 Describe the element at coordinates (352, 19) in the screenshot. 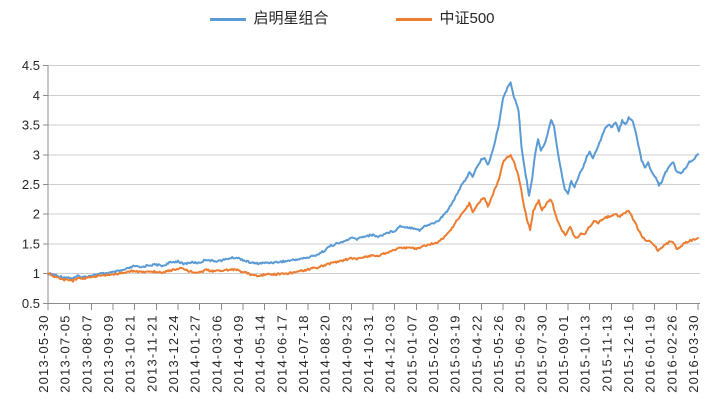

I see `legend: 启明星组合 中证500` at that location.